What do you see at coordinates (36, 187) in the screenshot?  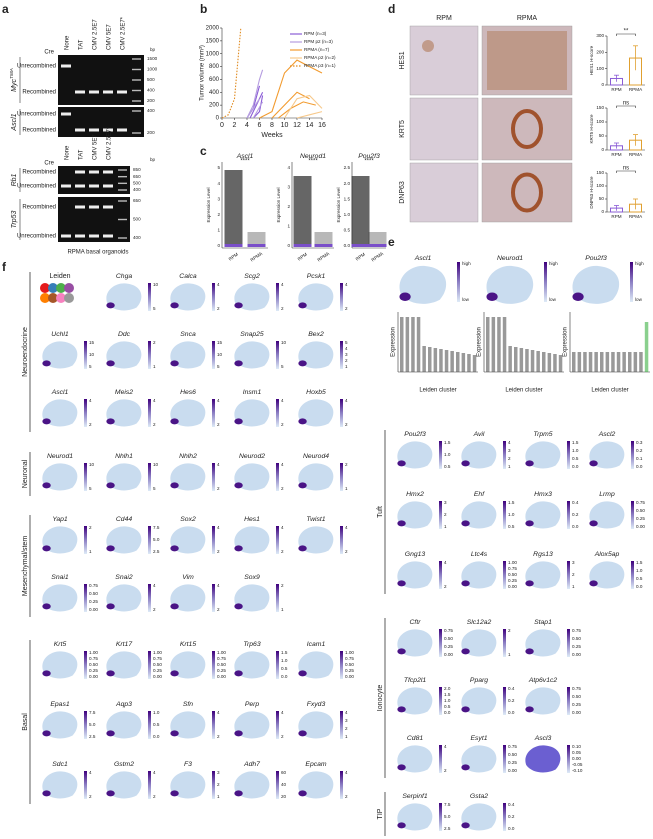 I see `band-label: Unrecombined` at bounding box center [36, 187].